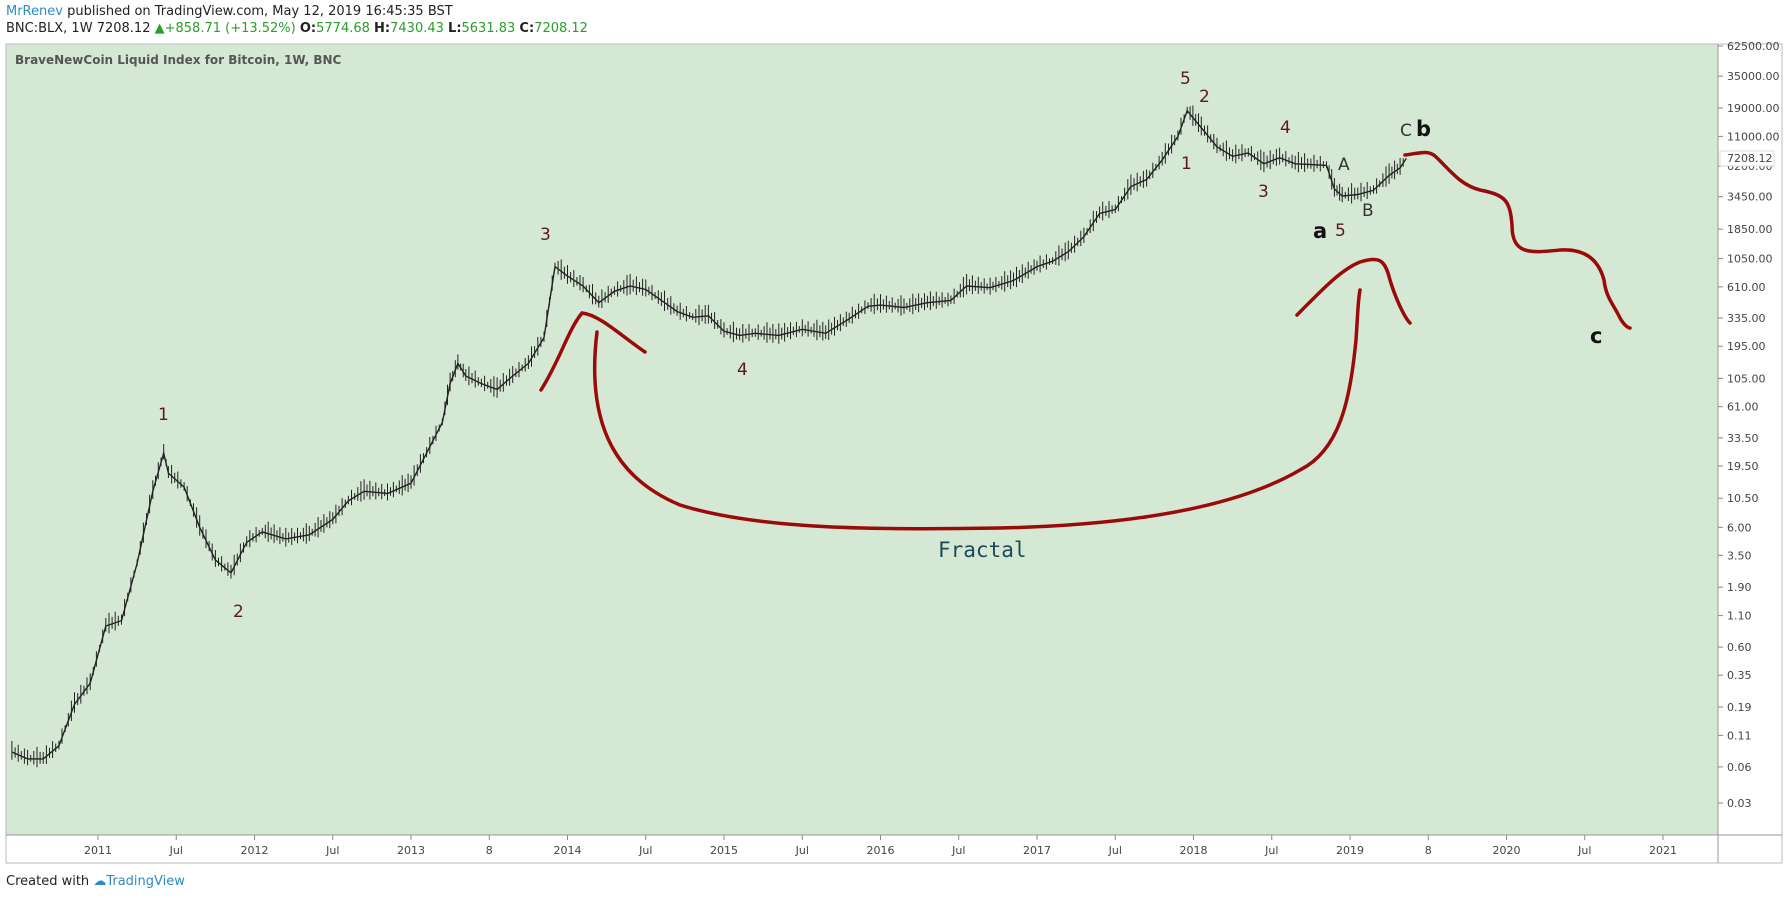 This screenshot has width=1788, height=900. I want to click on wave-label-3-sub: 3, so click(1263, 192).